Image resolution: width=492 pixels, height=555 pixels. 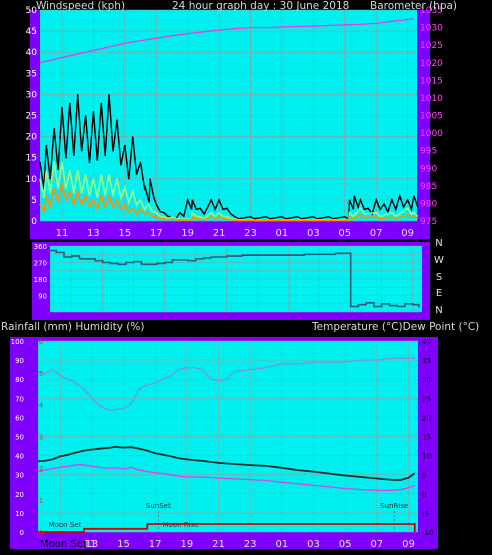 What do you see at coordinates (93, 233) in the screenshot?
I see `wind-x-tick-label: 13` at bounding box center [93, 233].